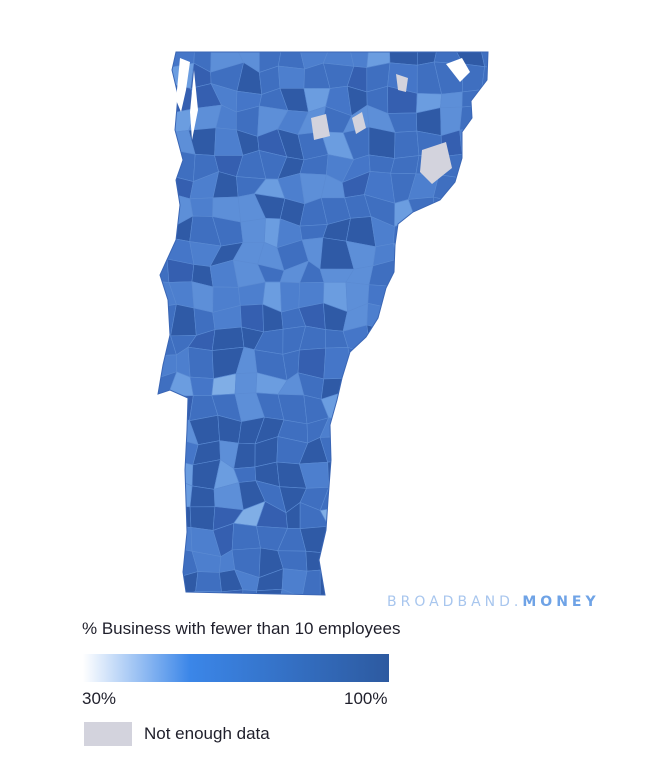 Image resolution: width=646 pixels, height=783 pixels. I want to click on legend-gradient-bar, so click(236, 668).